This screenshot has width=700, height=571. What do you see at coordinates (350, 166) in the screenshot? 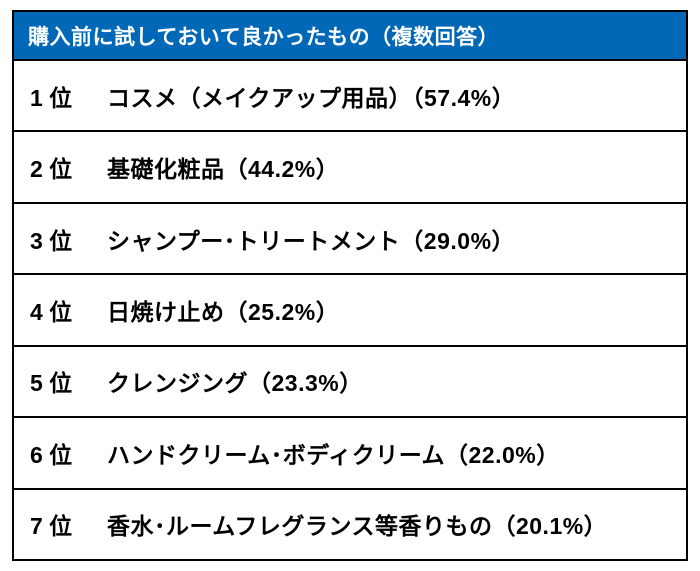
I see `table-row: 2 位 基礎化粧品（44.2%）` at bounding box center [350, 166].